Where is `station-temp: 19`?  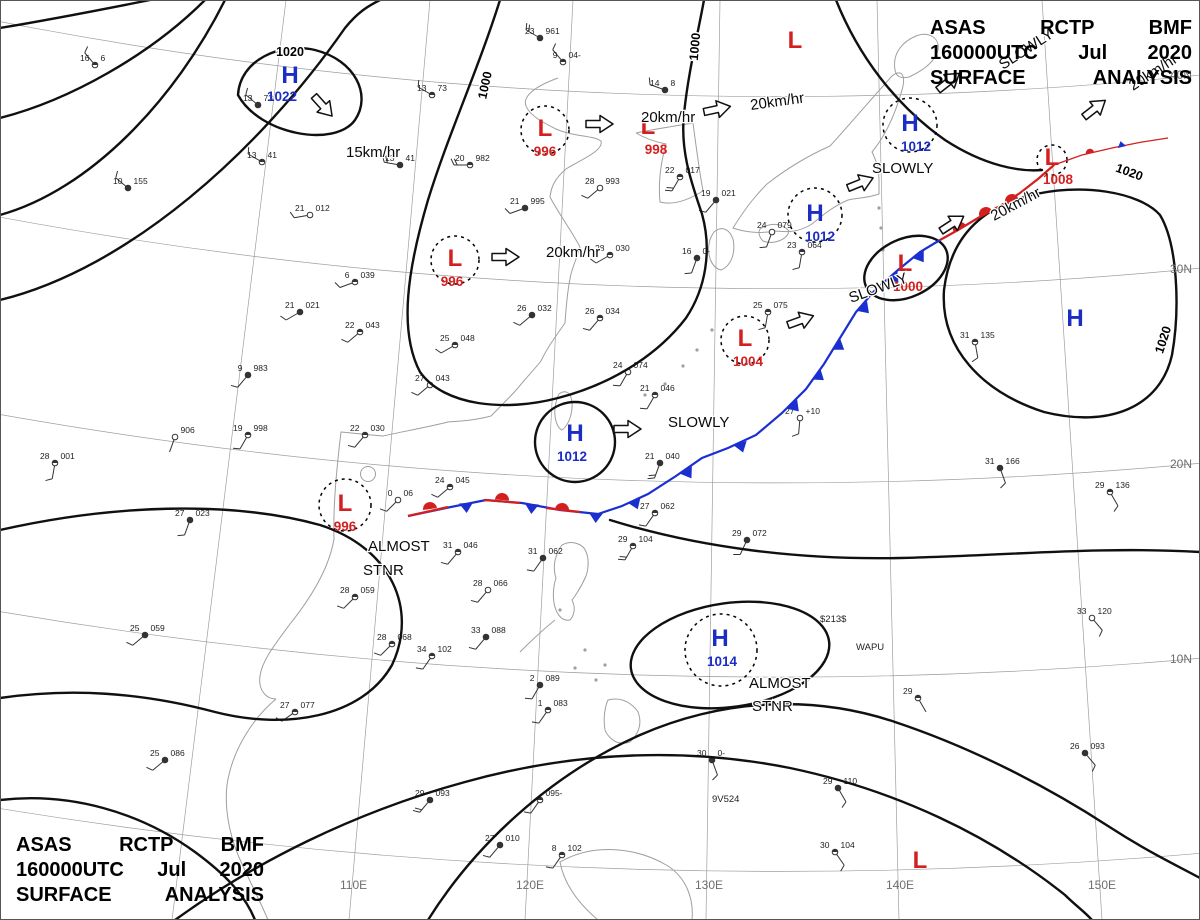
station-temp: 19 is located at coordinates (238, 428).